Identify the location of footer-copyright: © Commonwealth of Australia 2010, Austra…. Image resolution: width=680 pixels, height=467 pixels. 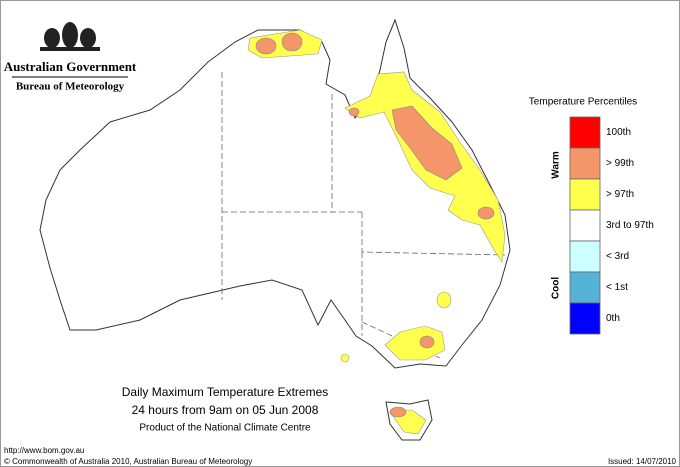
(128, 461).